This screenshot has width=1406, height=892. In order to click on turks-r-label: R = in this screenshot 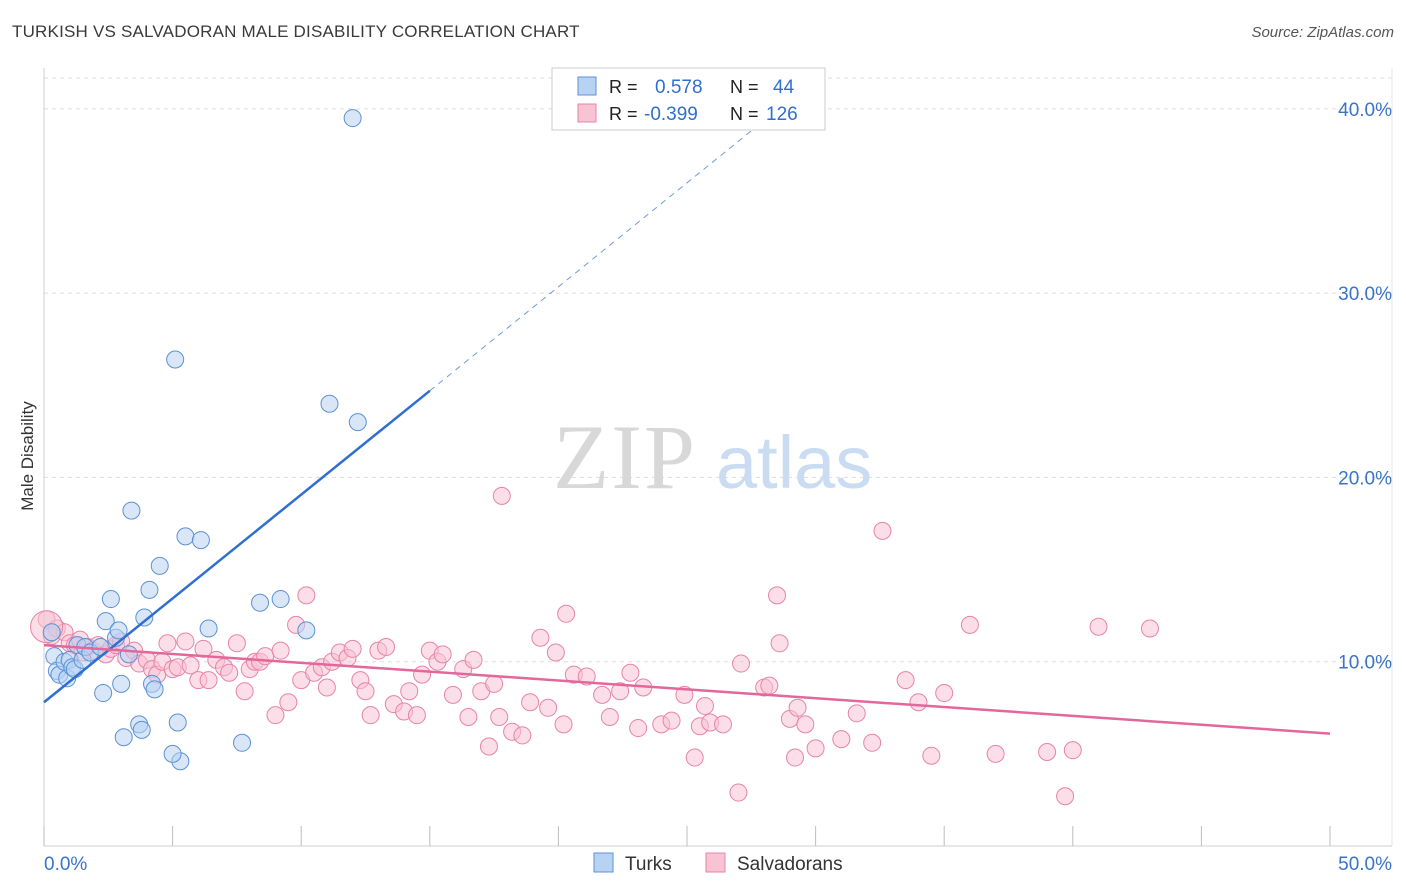, I will do `click(623, 87)`.